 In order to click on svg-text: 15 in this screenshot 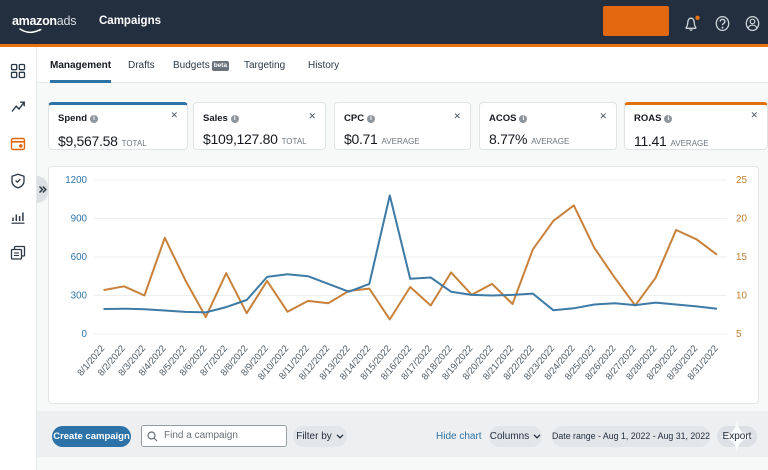, I will do `click(741, 257)`.